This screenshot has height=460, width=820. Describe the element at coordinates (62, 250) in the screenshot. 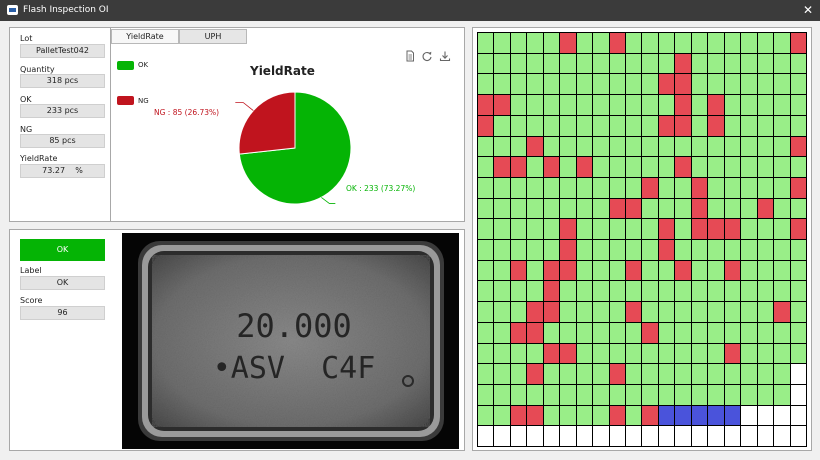

I see `inspection-status-button: OK` at that location.